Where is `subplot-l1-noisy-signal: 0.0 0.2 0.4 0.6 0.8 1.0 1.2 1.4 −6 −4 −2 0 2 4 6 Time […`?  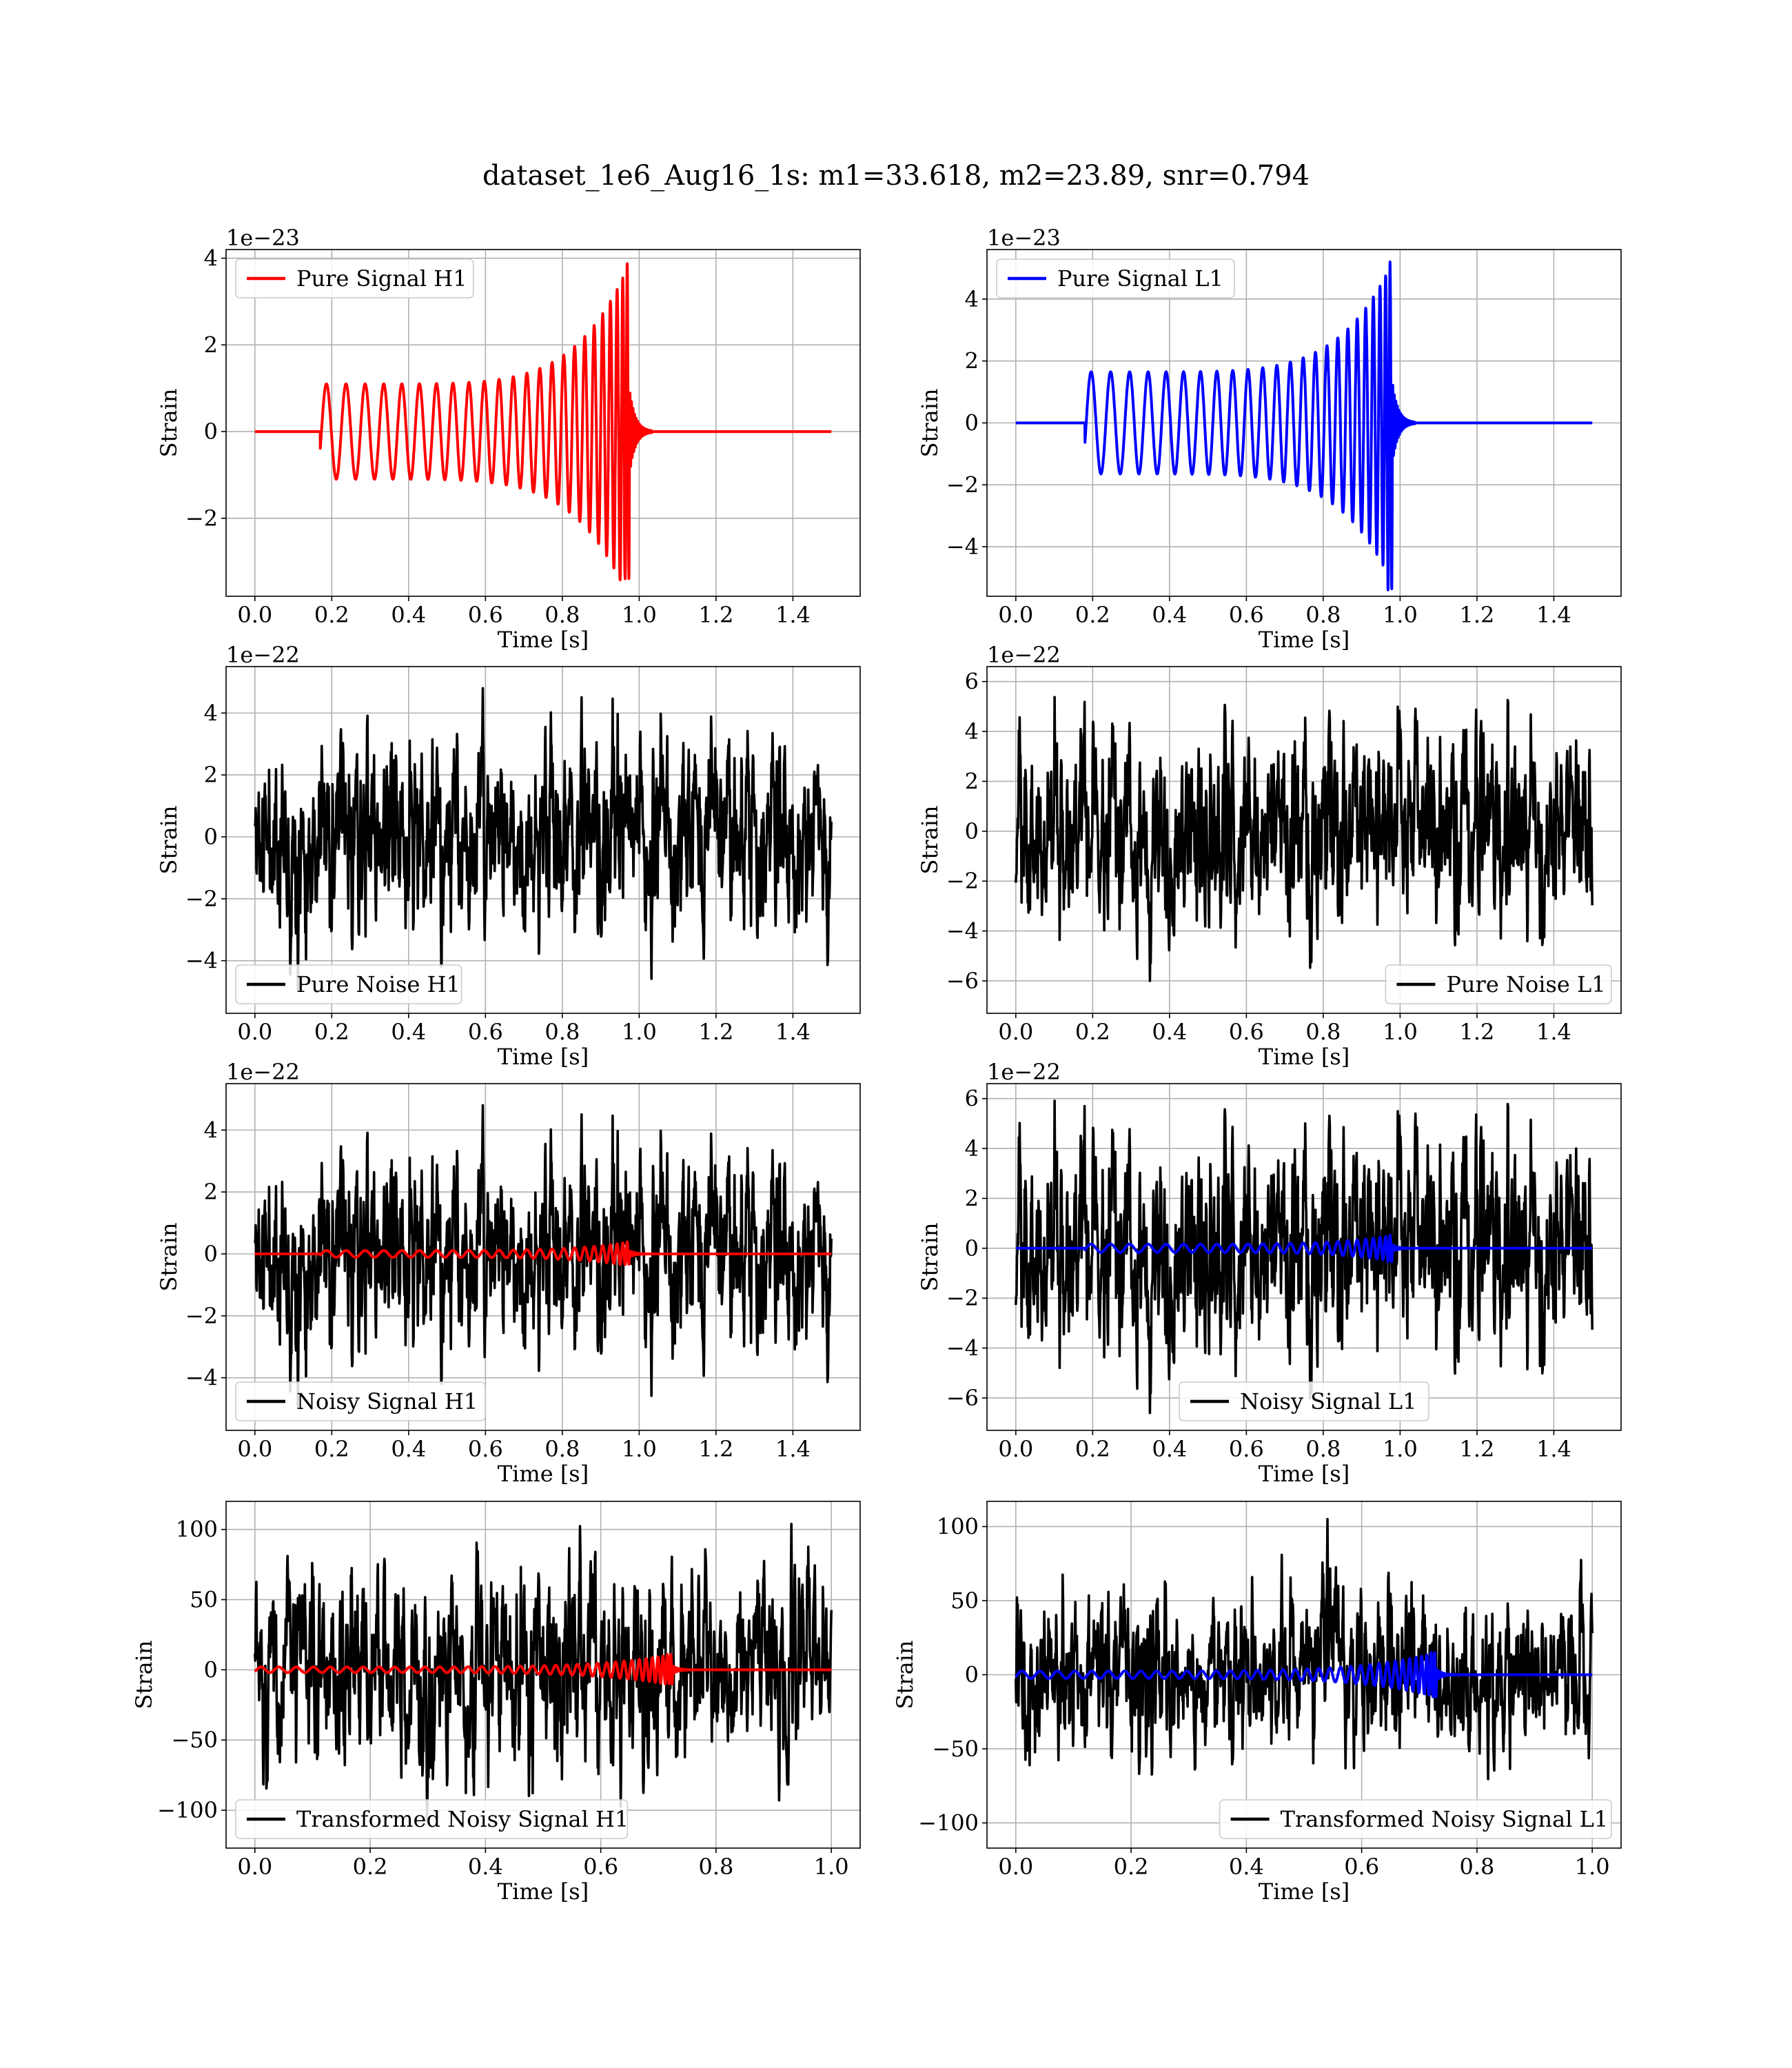 subplot-l1-noisy-signal: 0.0 0.2 0.4 0.6 0.8 1.0 1.2 1.4 −6 −4 −2 0 2 4 6 Time [… is located at coordinates (1269, 1273).